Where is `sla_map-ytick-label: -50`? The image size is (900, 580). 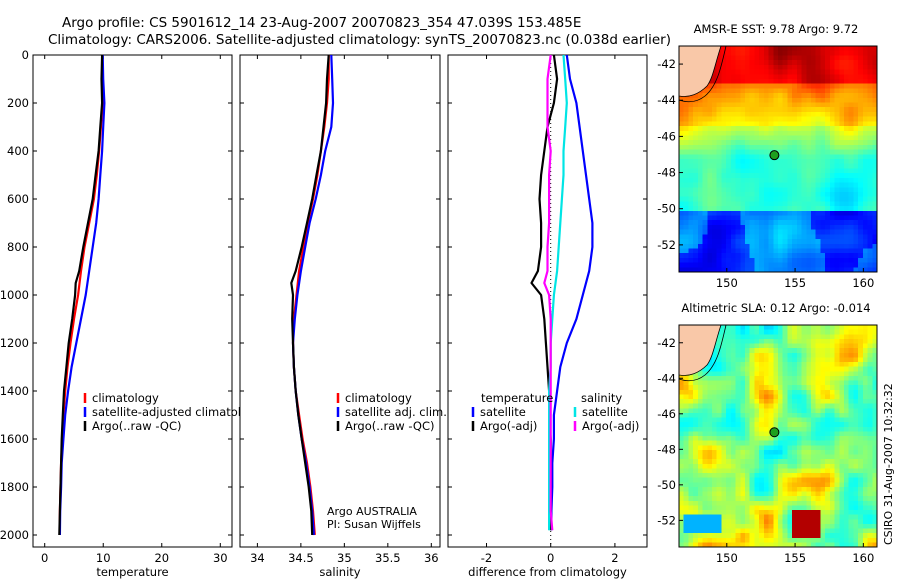
sla_map-ytick-label: -50 is located at coordinates (666, 485).